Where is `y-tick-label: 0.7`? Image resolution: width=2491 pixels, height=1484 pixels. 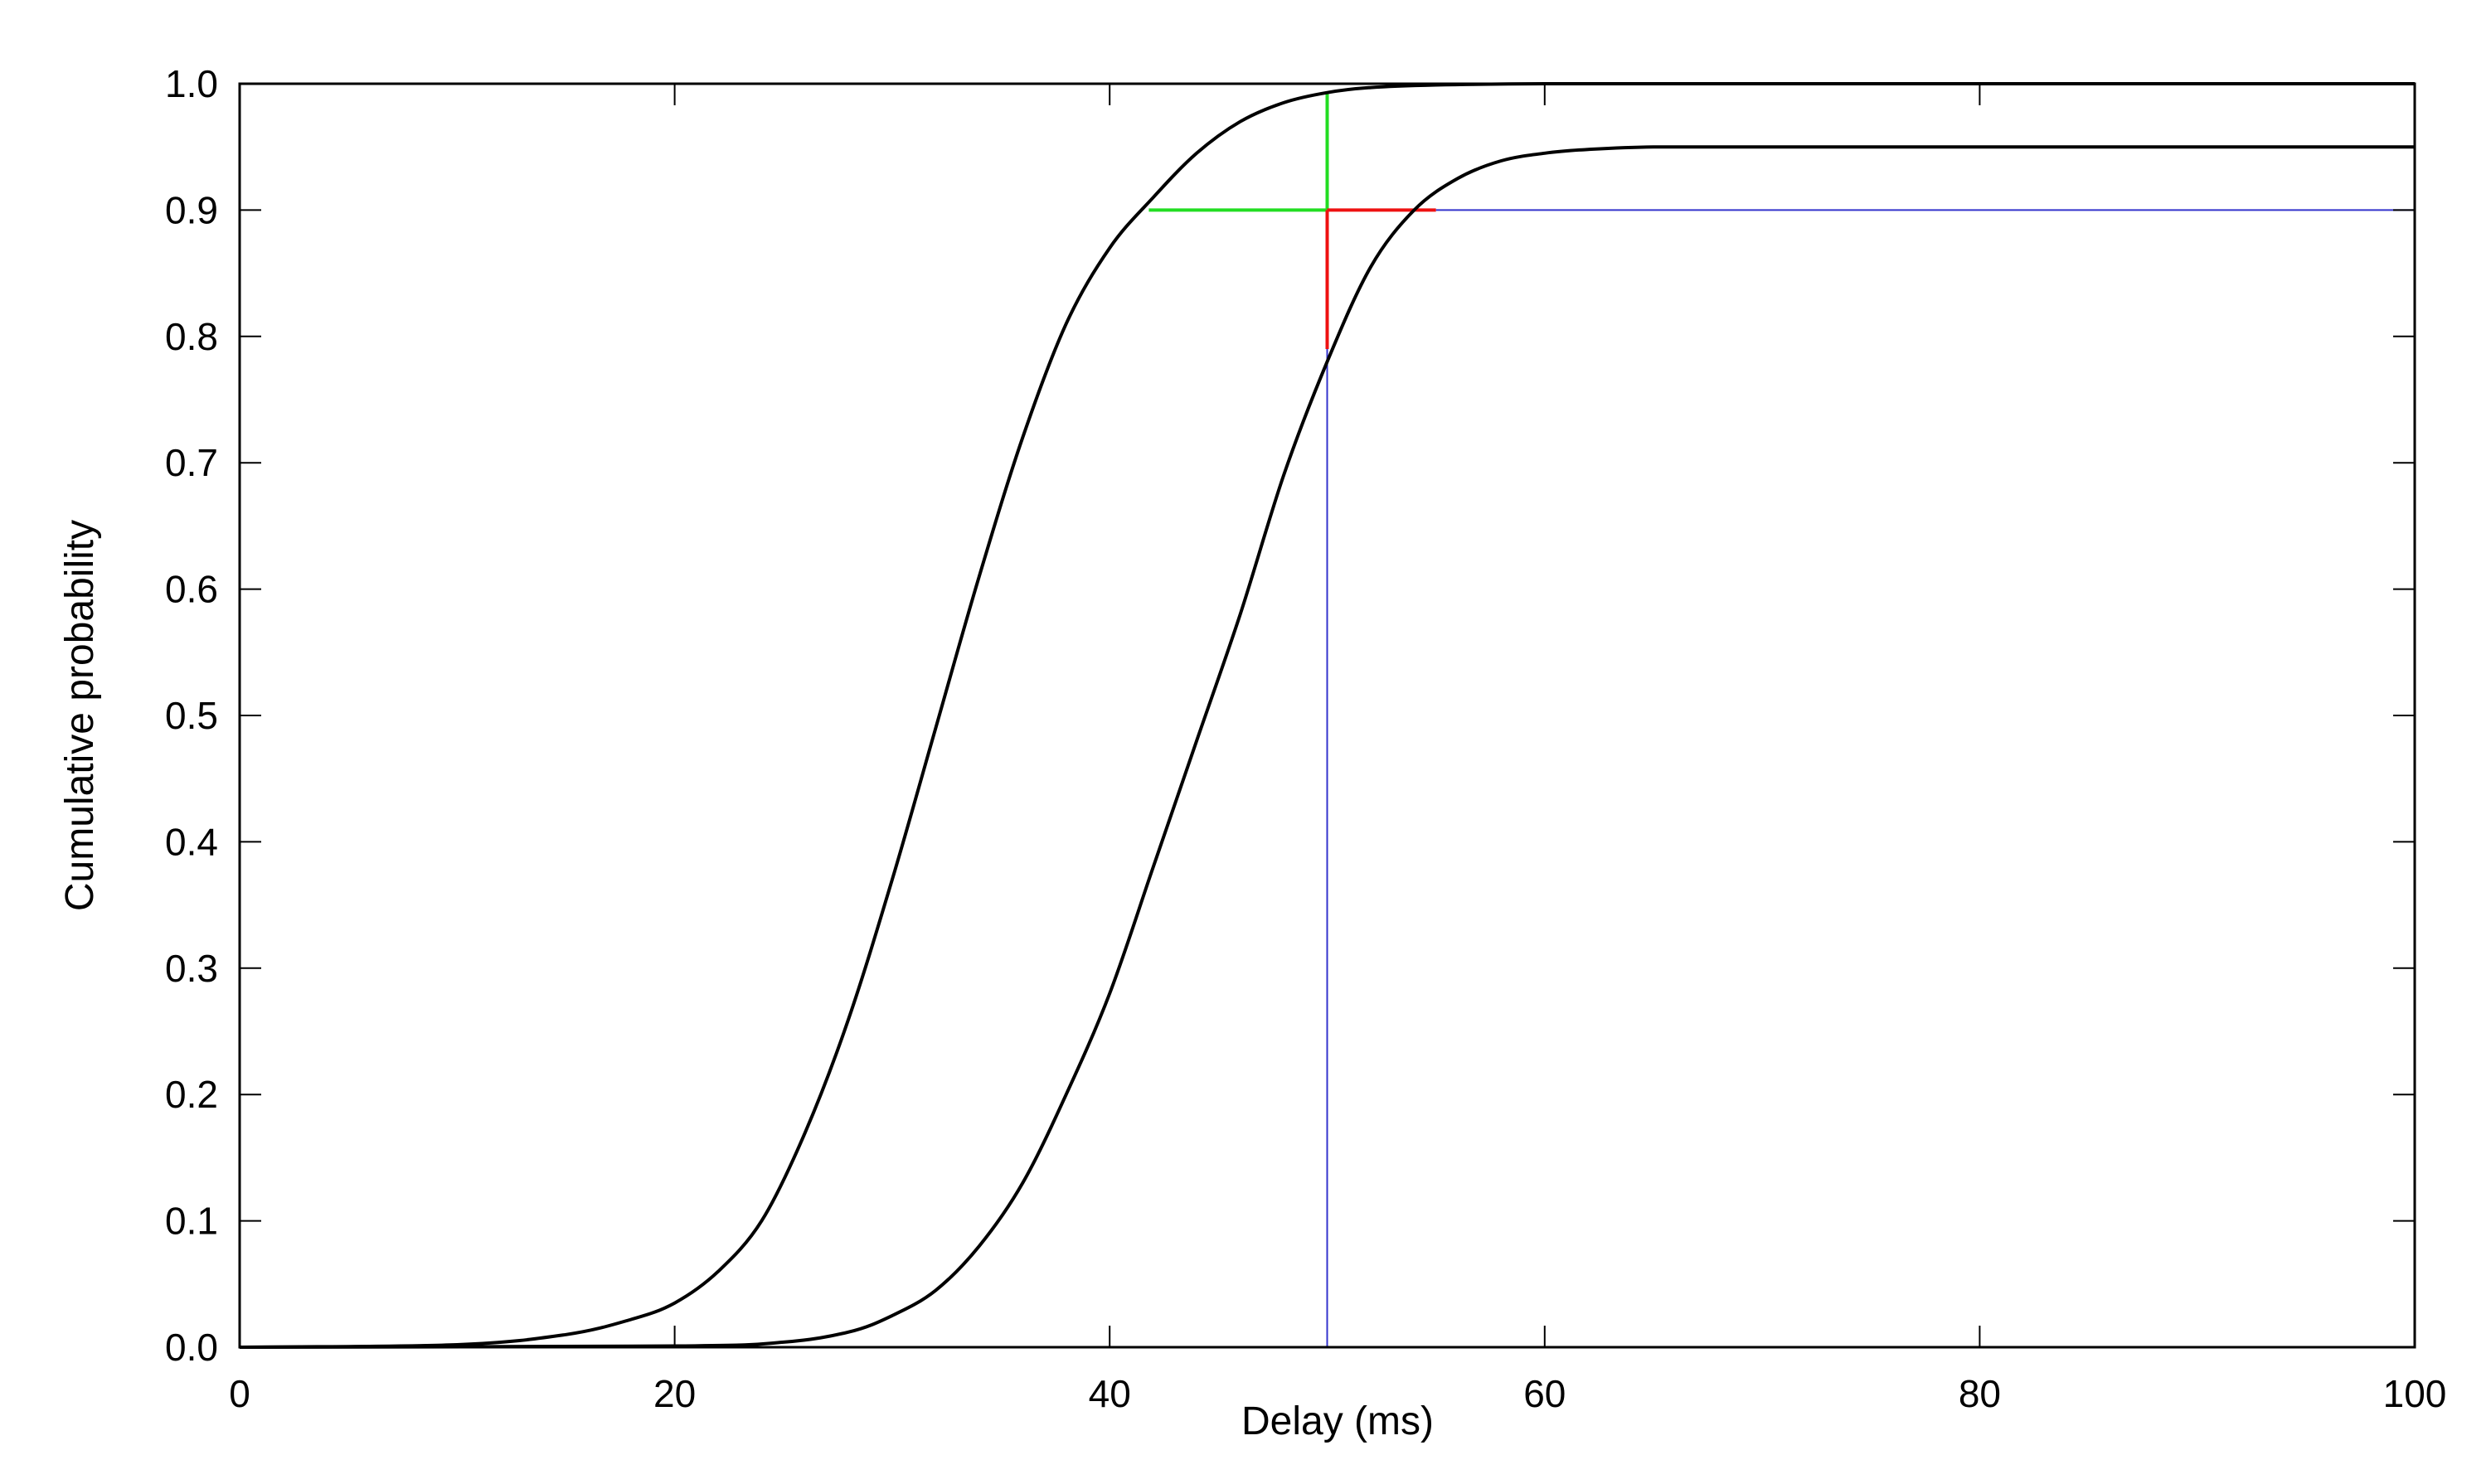
y-tick-label: 0.7 is located at coordinates (191, 463).